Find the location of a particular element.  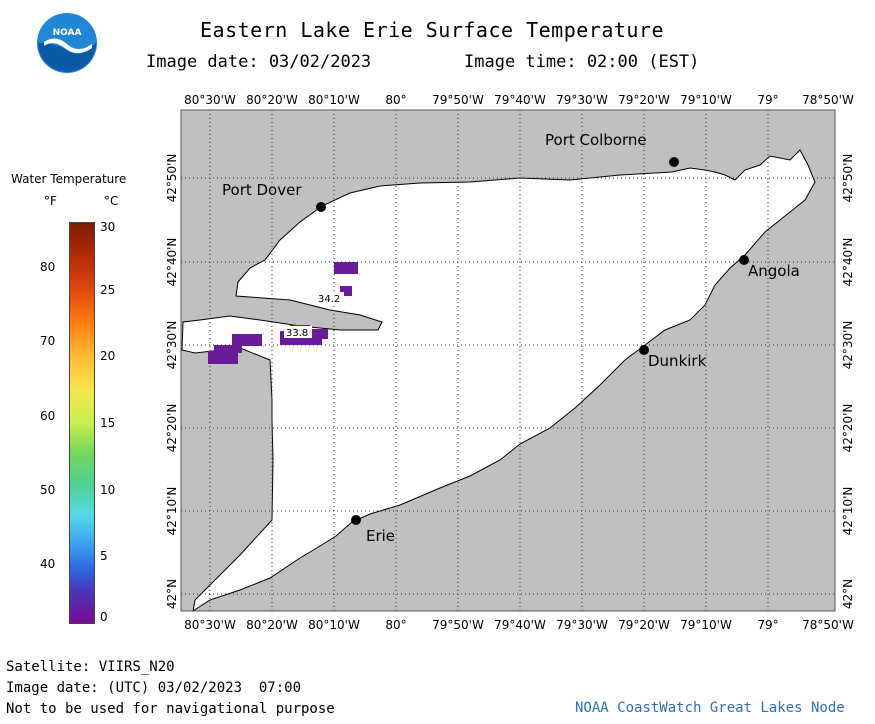

place-erie: Erie is located at coordinates (380, 536).